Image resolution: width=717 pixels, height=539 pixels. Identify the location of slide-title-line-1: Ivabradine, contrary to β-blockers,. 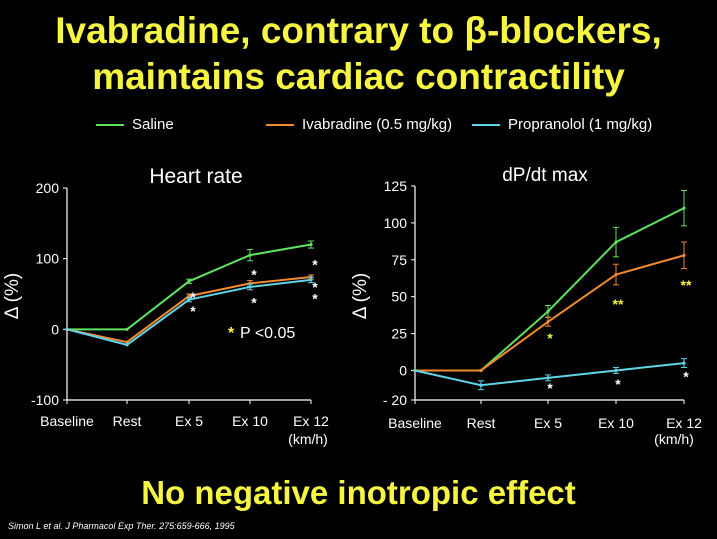
(358, 30).